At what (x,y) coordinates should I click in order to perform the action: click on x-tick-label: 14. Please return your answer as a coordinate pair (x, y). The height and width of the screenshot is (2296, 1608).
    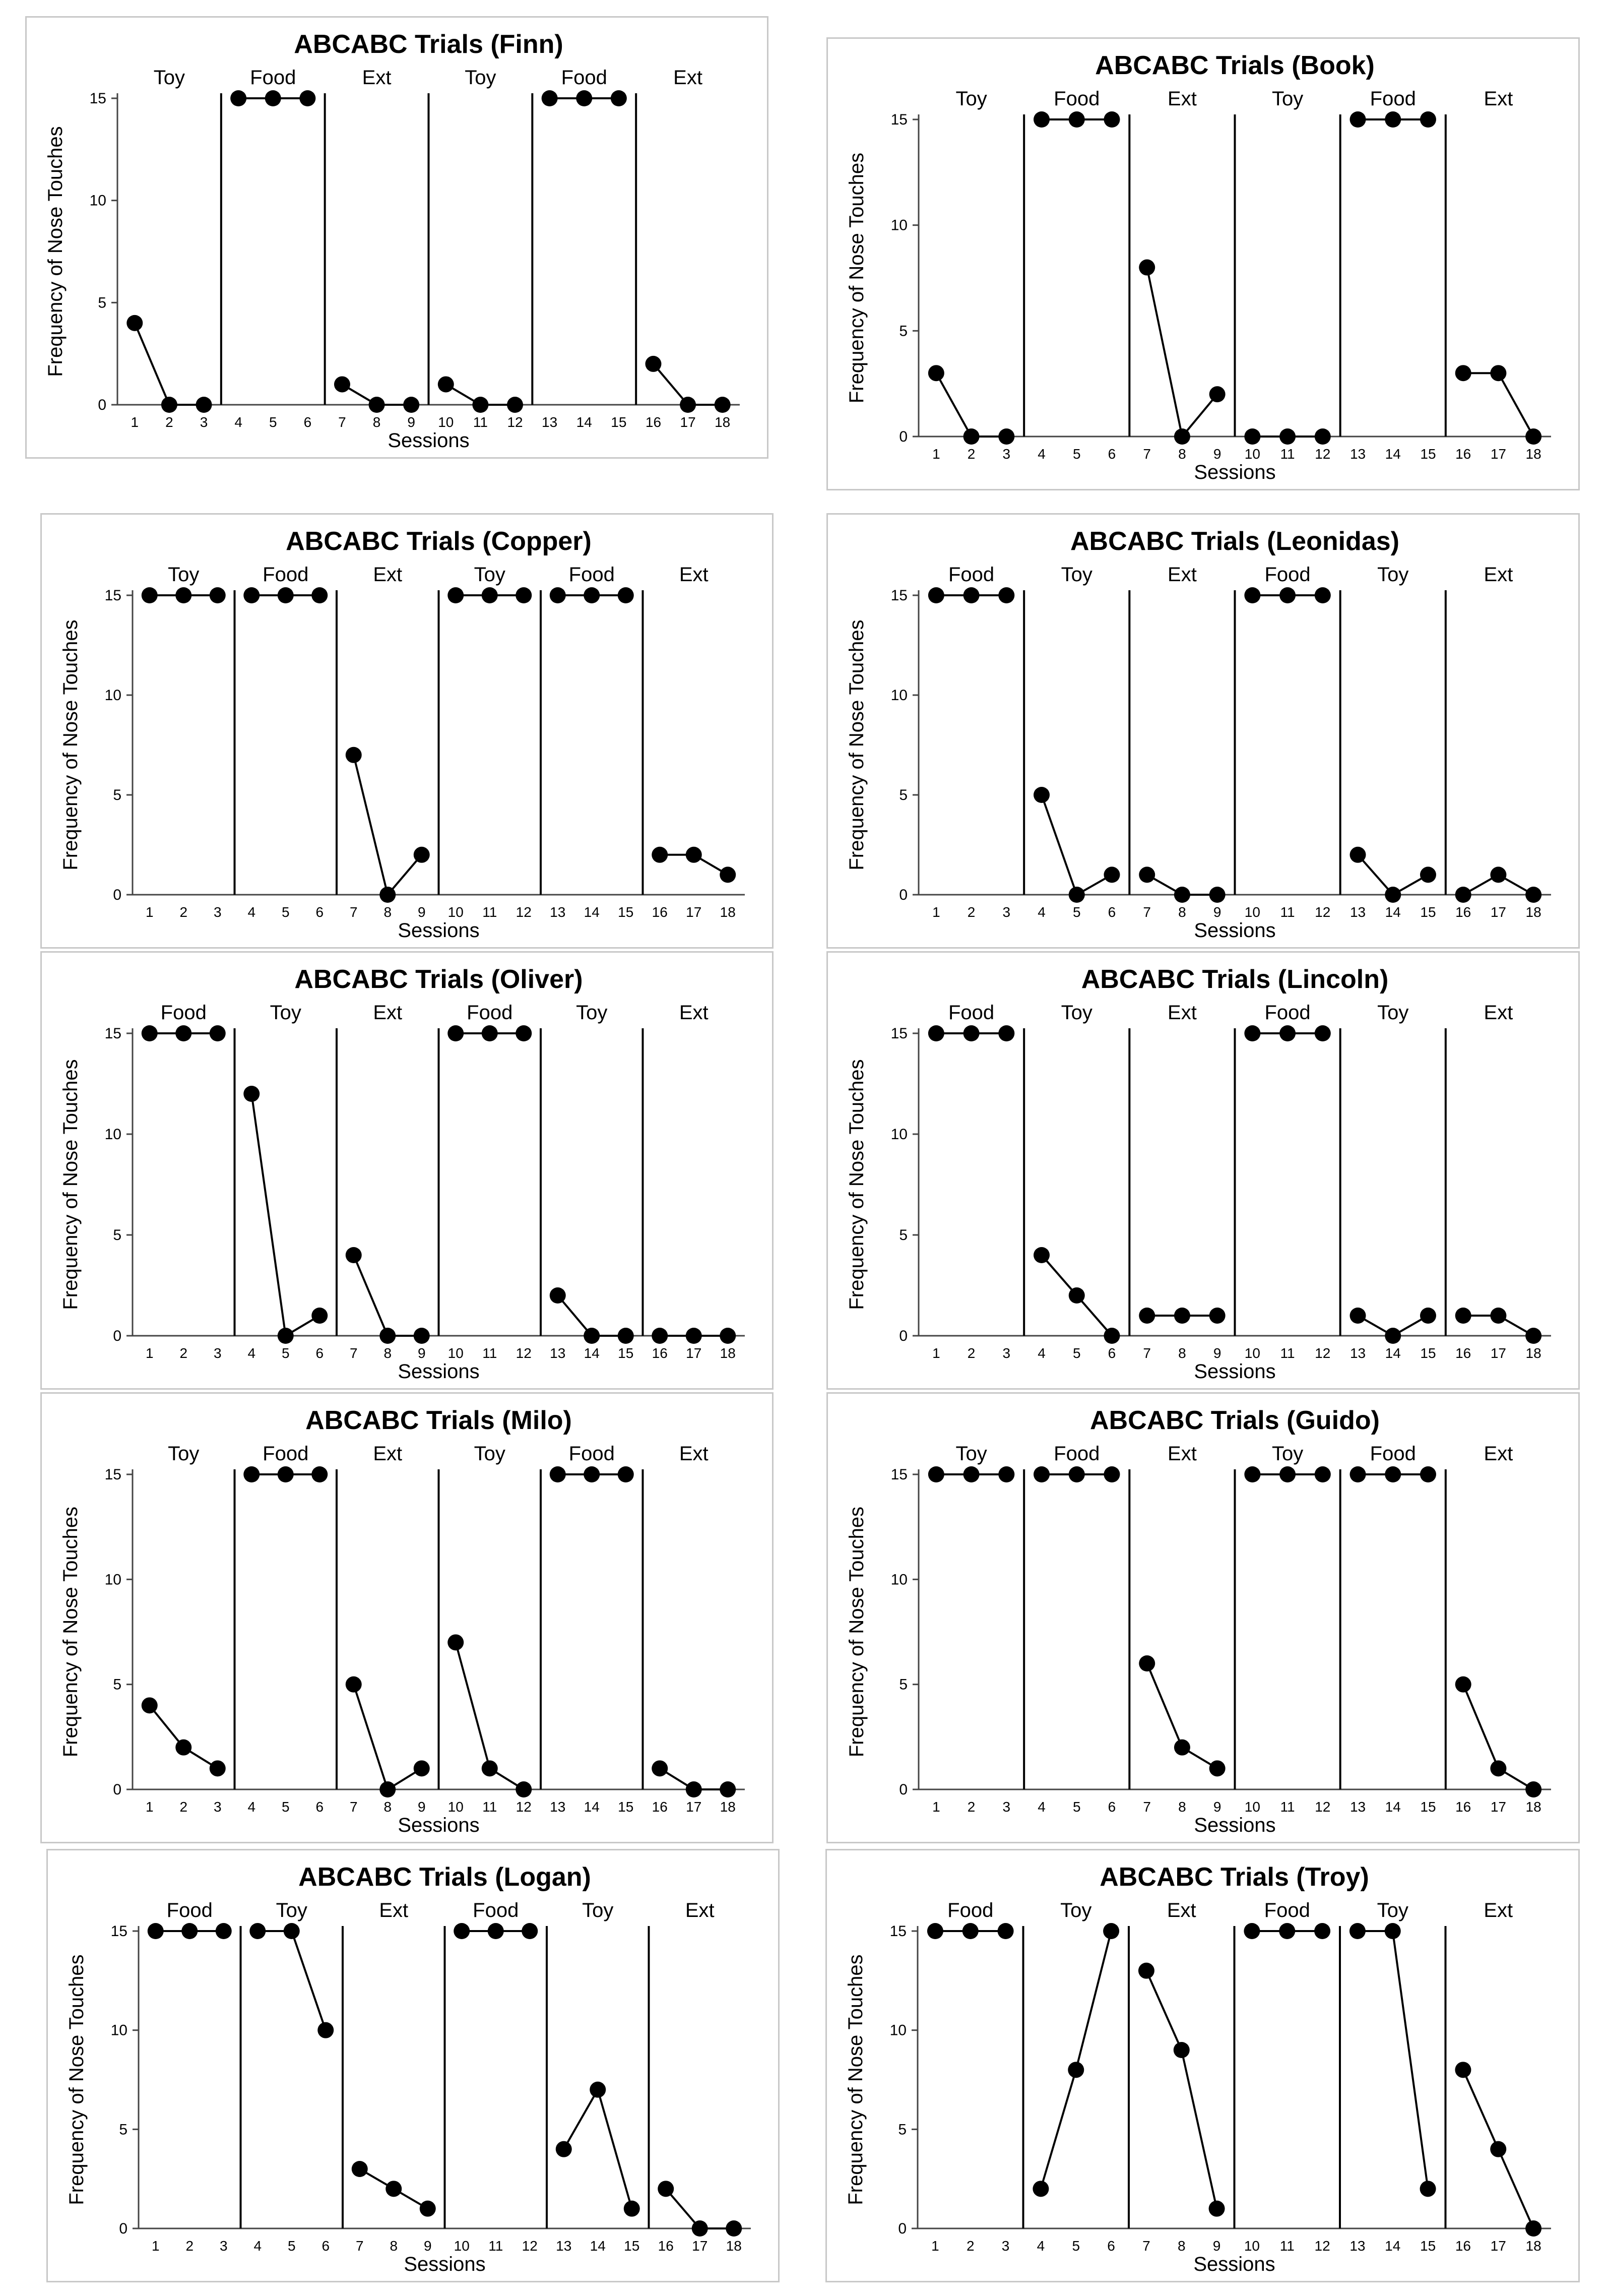
    Looking at the image, I should click on (592, 1353).